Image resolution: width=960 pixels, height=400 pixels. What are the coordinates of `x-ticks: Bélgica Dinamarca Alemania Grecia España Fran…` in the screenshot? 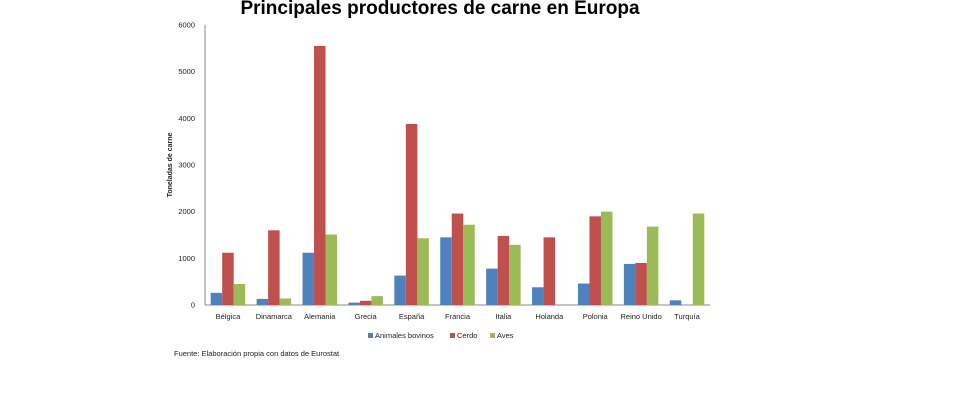 It's located at (458, 316).